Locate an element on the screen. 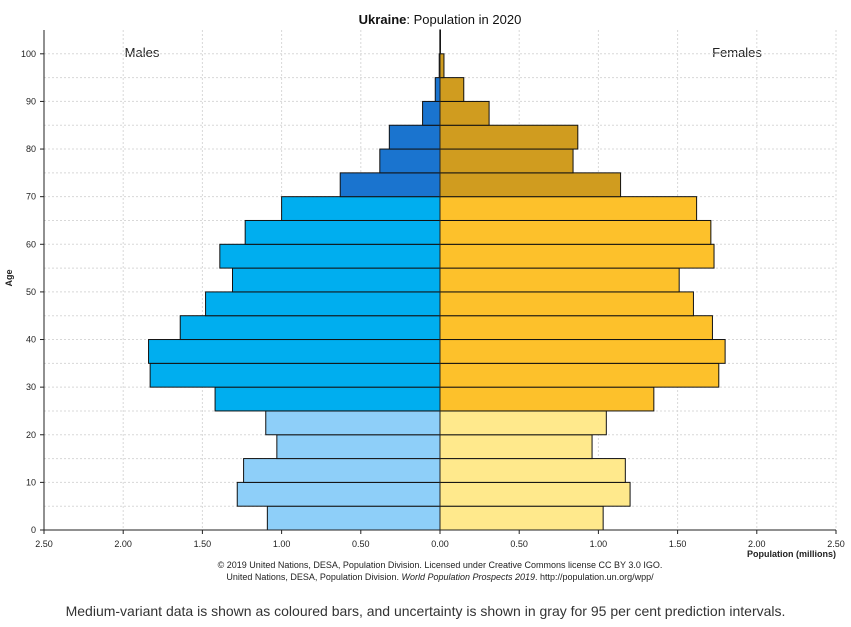  x-axis-label: Population (millions) is located at coordinates (791, 554).